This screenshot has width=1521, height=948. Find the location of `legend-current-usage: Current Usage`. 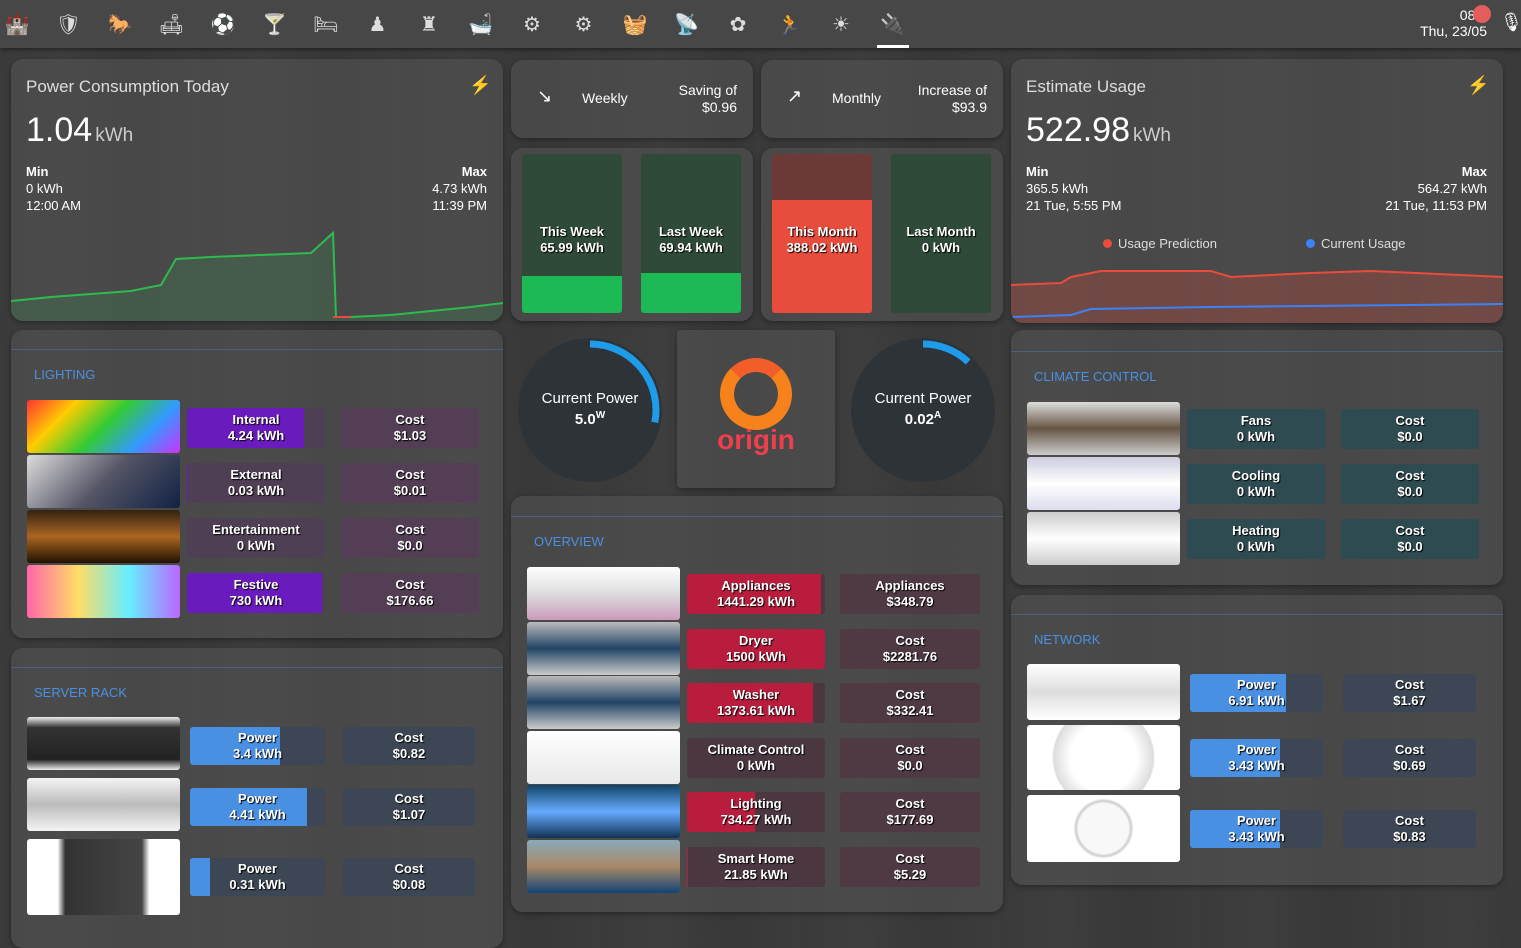

legend-current-usage: Current Usage is located at coordinates (1356, 243).